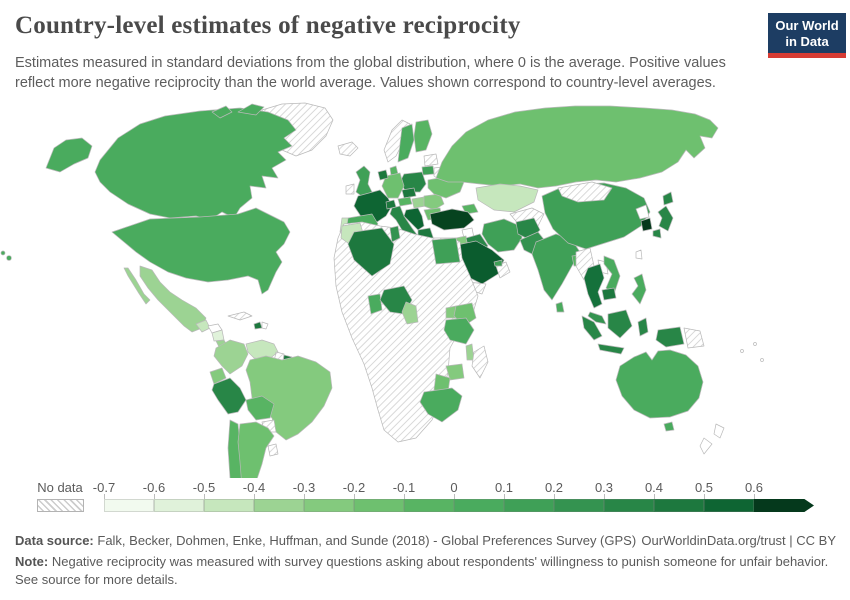  What do you see at coordinates (694, 338) in the screenshot?
I see `country-papua-new-guinea` at bounding box center [694, 338].